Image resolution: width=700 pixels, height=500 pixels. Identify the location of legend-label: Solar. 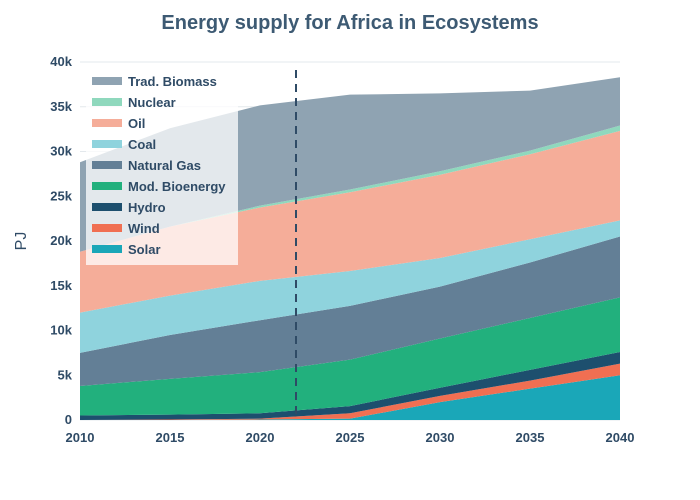
(144, 249).